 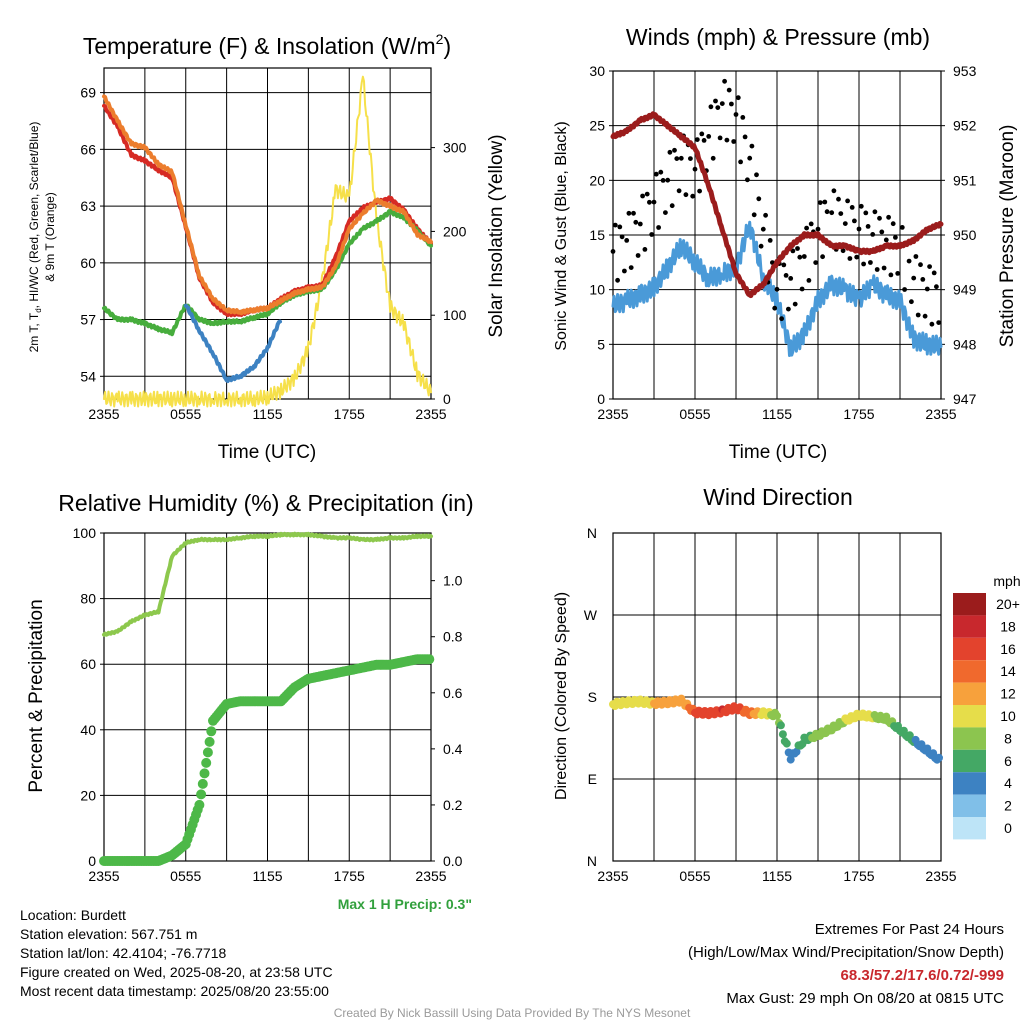 I want to click on temp-chart-title: Temperature (F) & Insolation (W/m2), so click(x=267, y=45).